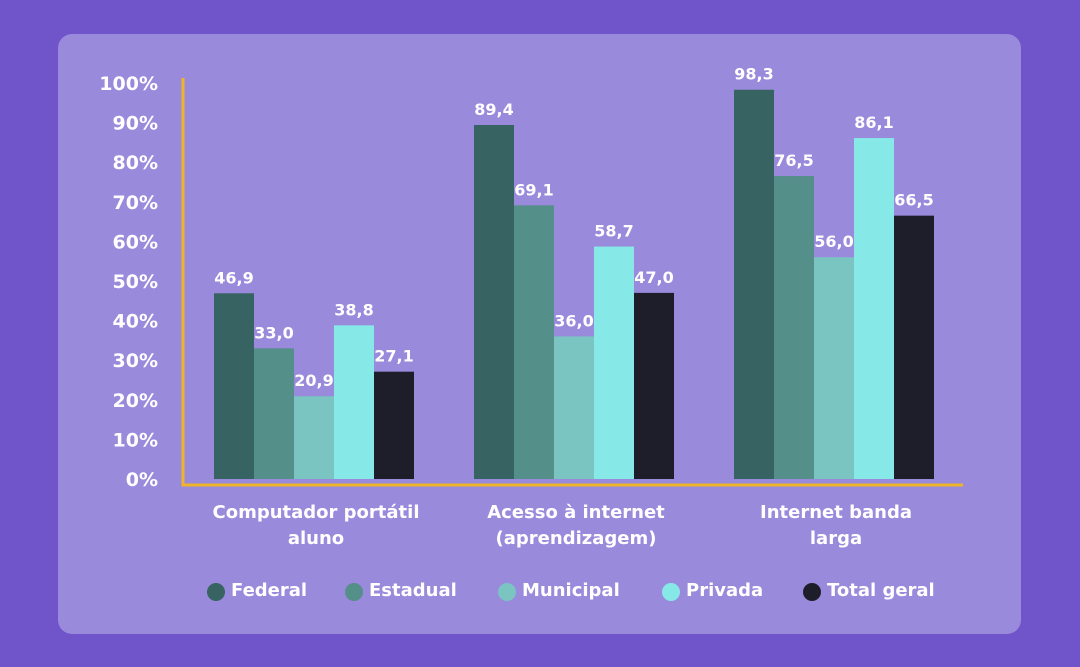 The height and width of the screenshot is (667, 1080). Describe the element at coordinates (135, 124) in the screenshot. I see `y-tick-label: 90%` at that location.